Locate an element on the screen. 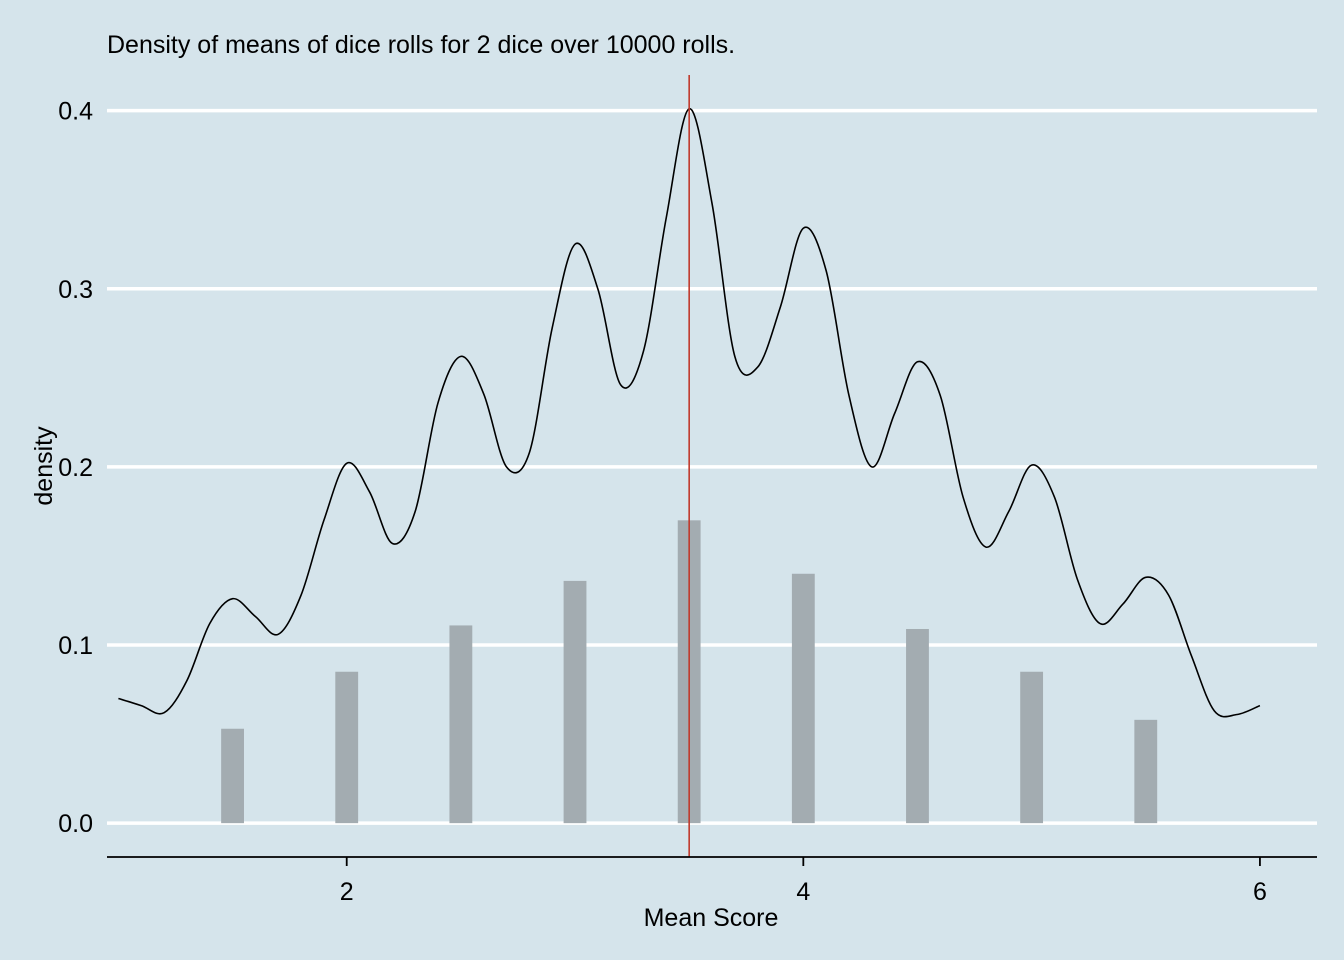 The image size is (1344, 960). y-axis-label: density is located at coordinates (44, 466).